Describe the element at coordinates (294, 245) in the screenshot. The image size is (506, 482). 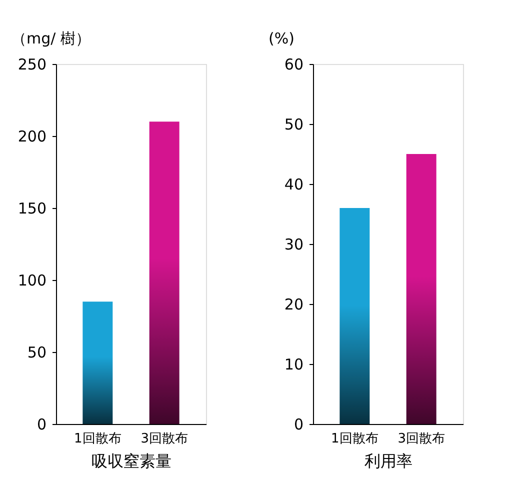
I see `y-tick-label: 30` at that location.